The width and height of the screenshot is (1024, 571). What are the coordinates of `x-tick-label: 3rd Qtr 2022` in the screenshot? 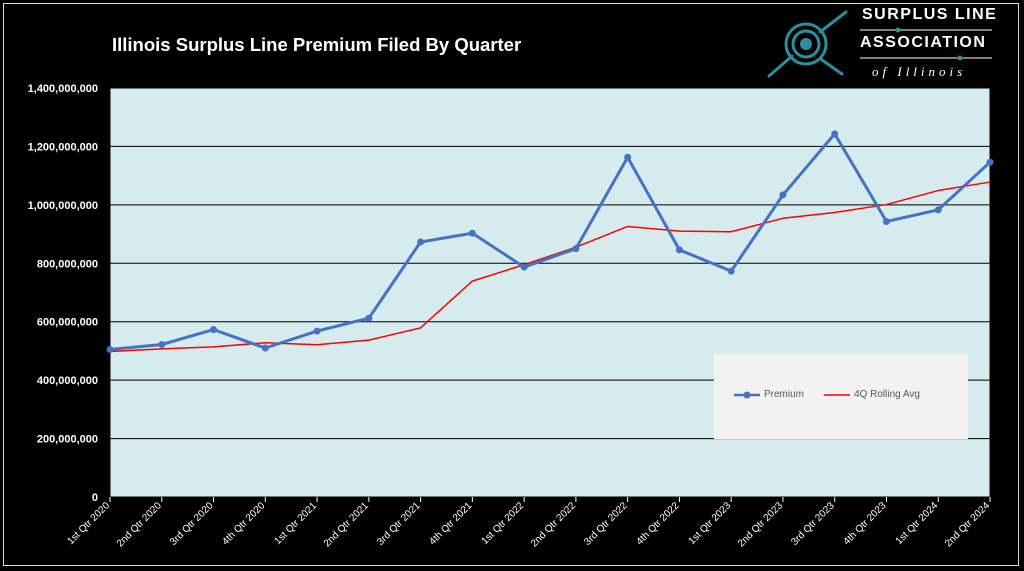 It's located at (606, 524).